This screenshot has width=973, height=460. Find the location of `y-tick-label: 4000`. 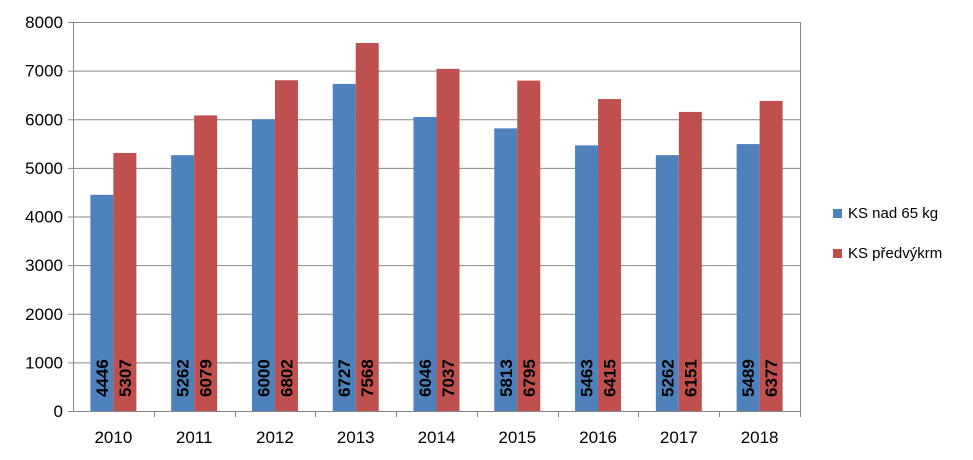

y-tick-label: 4000 is located at coordinates (44, 217).